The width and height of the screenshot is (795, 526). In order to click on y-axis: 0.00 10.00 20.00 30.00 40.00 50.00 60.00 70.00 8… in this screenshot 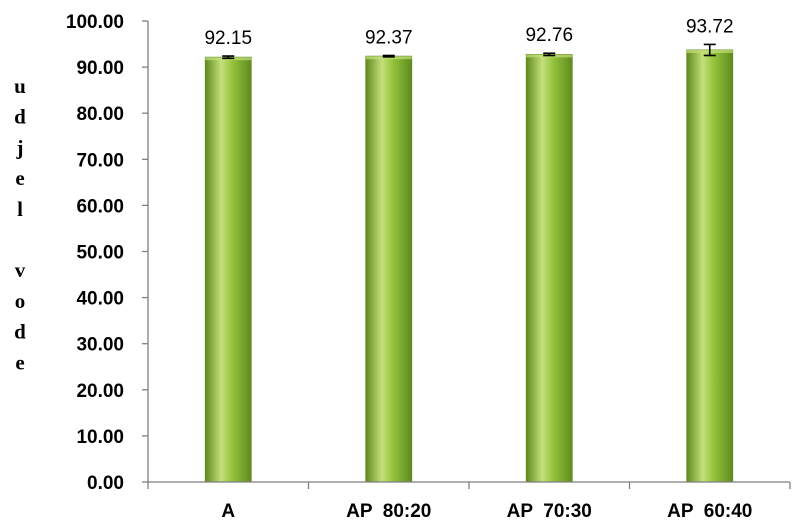, I will do `click(107, 253)`.